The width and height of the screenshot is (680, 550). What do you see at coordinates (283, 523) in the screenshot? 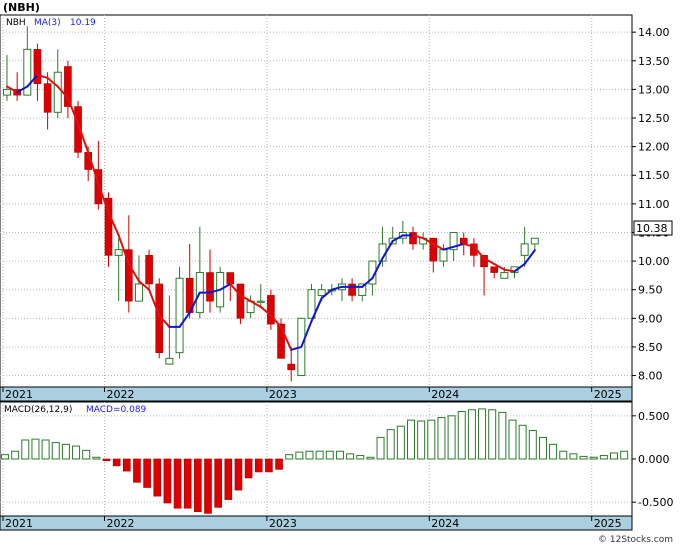
I see `macd-x-tick-label: 2023` at bounding box center [283, 523].